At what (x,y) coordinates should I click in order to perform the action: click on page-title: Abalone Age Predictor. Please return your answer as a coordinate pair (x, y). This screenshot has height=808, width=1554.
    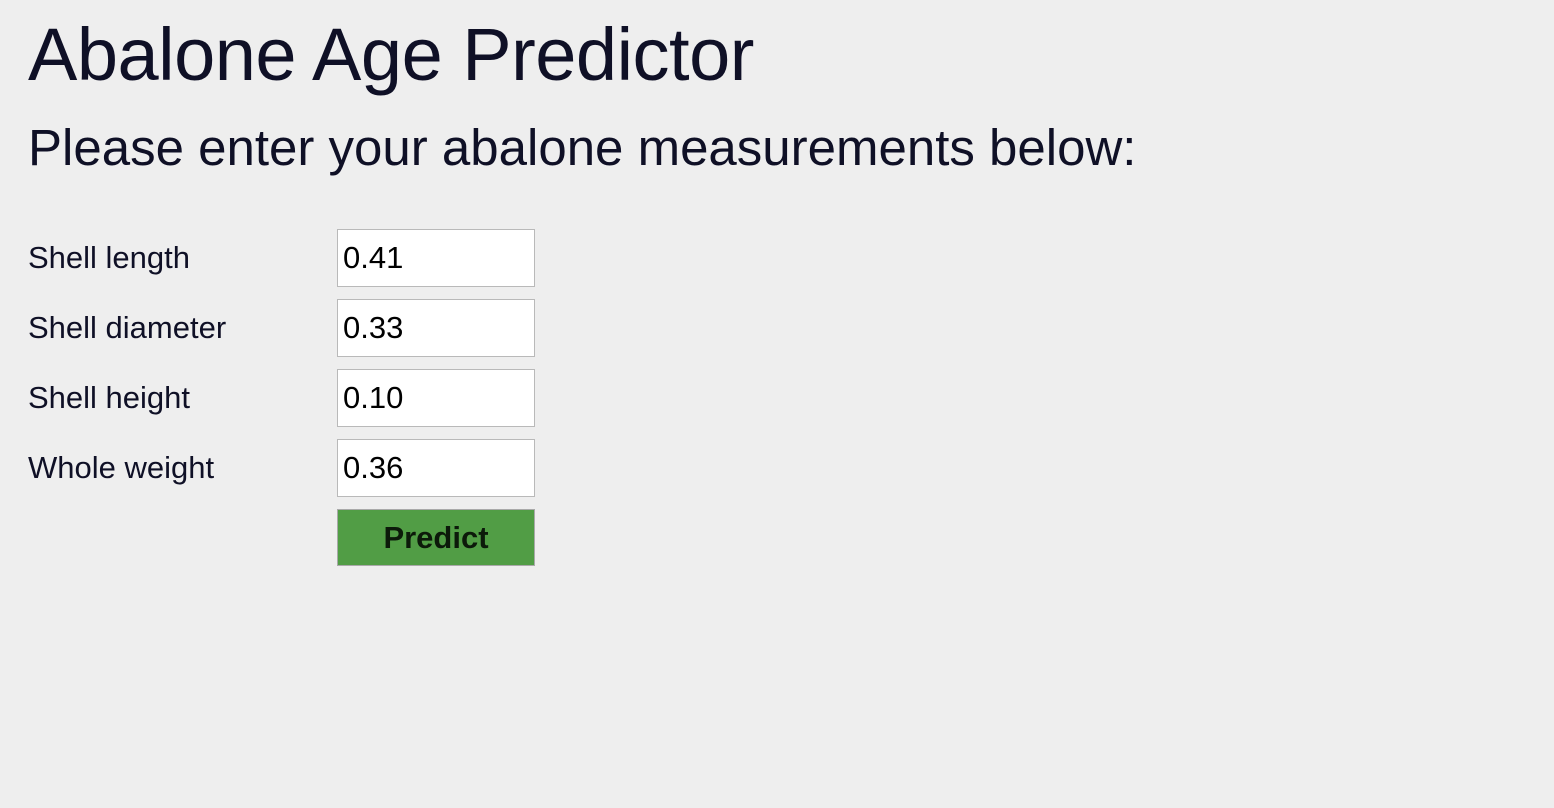
    Looking at the image, I should click on (391, 54).